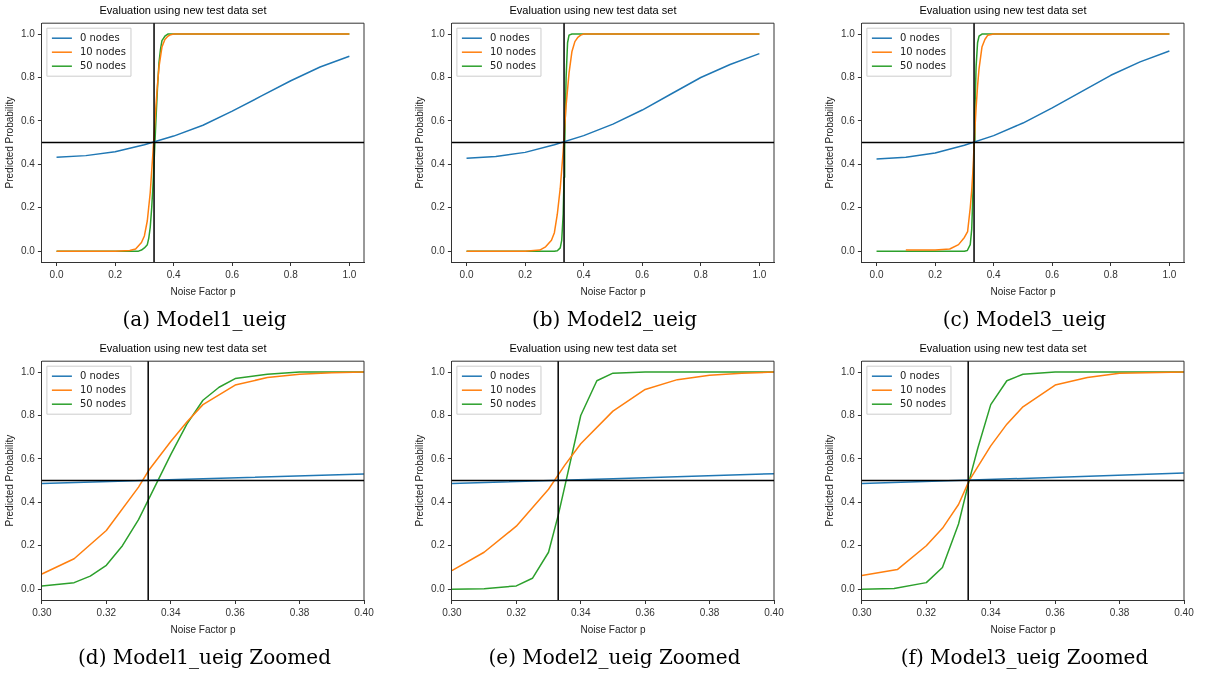 The image size is (1229, 676). Describe the element at coordinates (204, 319) in the screenshot. I see `text: (a) Model1_ueig` at that location.